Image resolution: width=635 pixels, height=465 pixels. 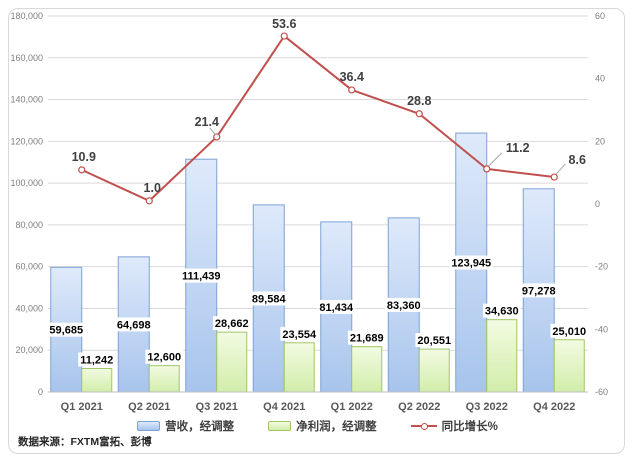 What do you see at coordinates (333, 356) in the screenshot?
I see `bars-profit` at bounding box center [333, 356].